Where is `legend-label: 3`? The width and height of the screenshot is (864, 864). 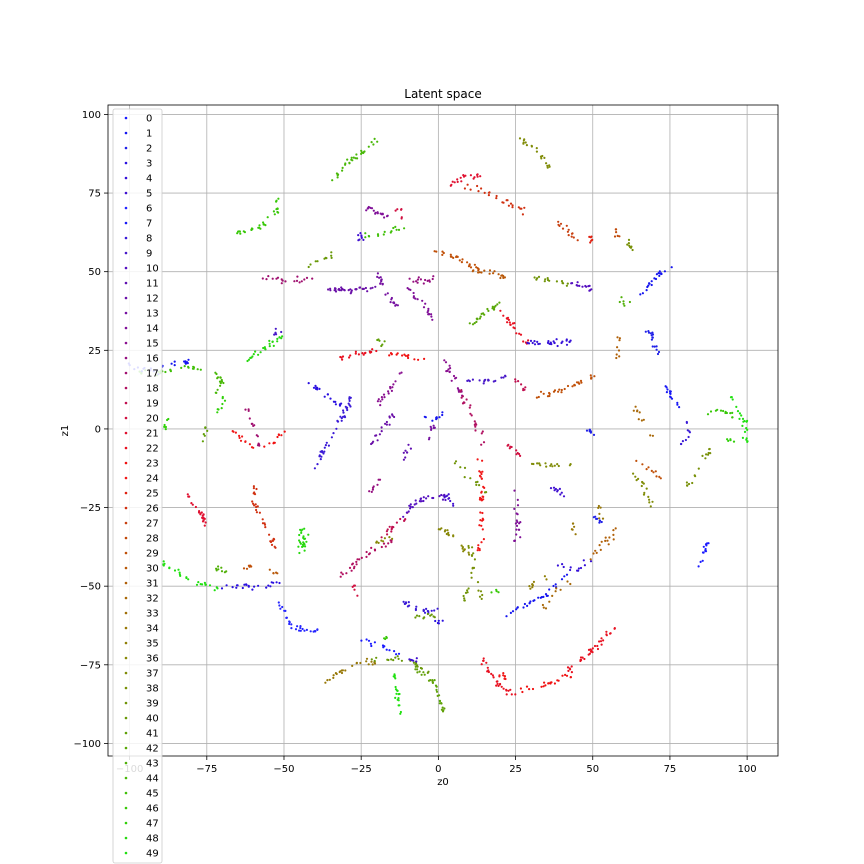 legend-label: 3 is located at coordinates (149, 164).